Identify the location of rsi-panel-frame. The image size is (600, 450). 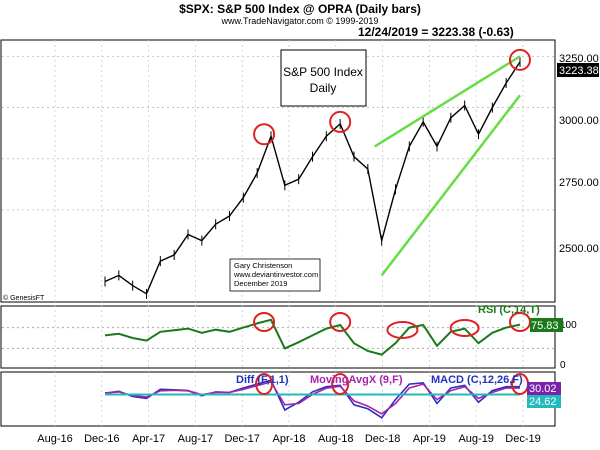
(278, 337).